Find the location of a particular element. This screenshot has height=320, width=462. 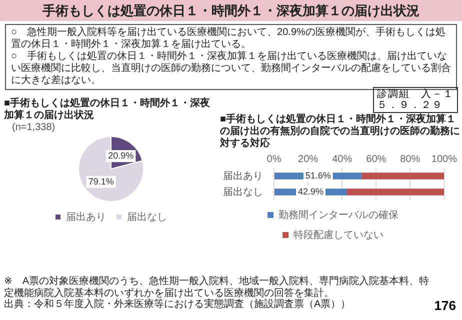

text: 176 is located at coordinates (445, 305).